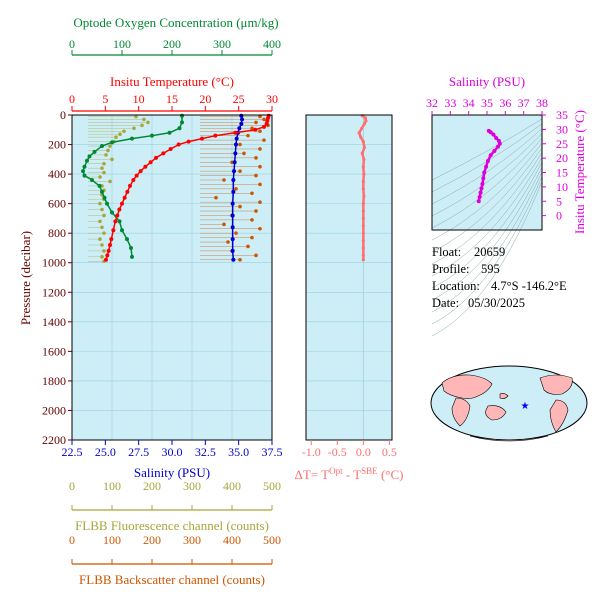  What do you see at coordinates (239, 99) in the screenshot?
I see `temperature-axis-tick-label: 25` at bounding box center [239, 99].